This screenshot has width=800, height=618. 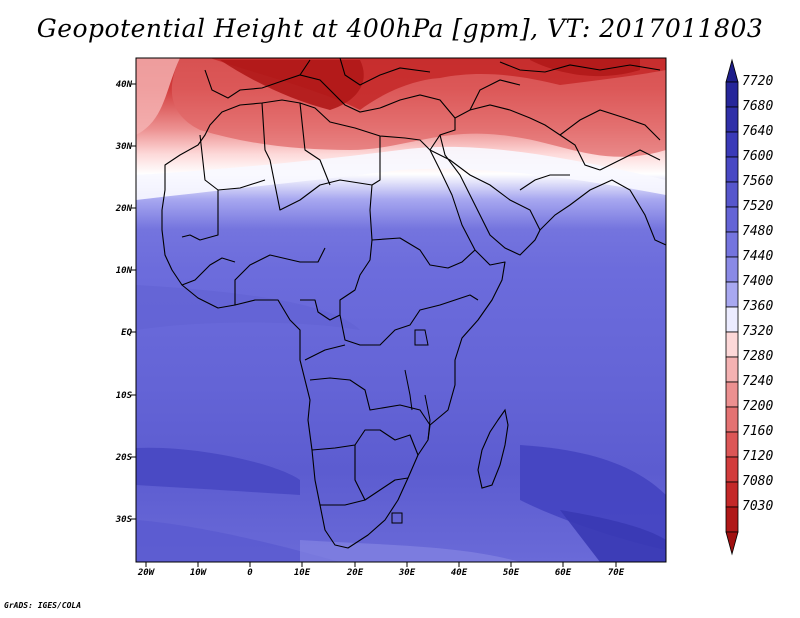 What do you see at coordinates (123, 147) in the screenshot?
I see `lat-label-30n: 30N` at bounding box center [123, 147].